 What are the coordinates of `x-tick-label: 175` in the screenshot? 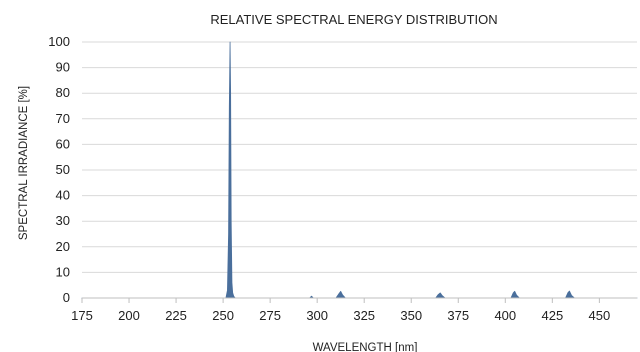 It's located at (82, 315).